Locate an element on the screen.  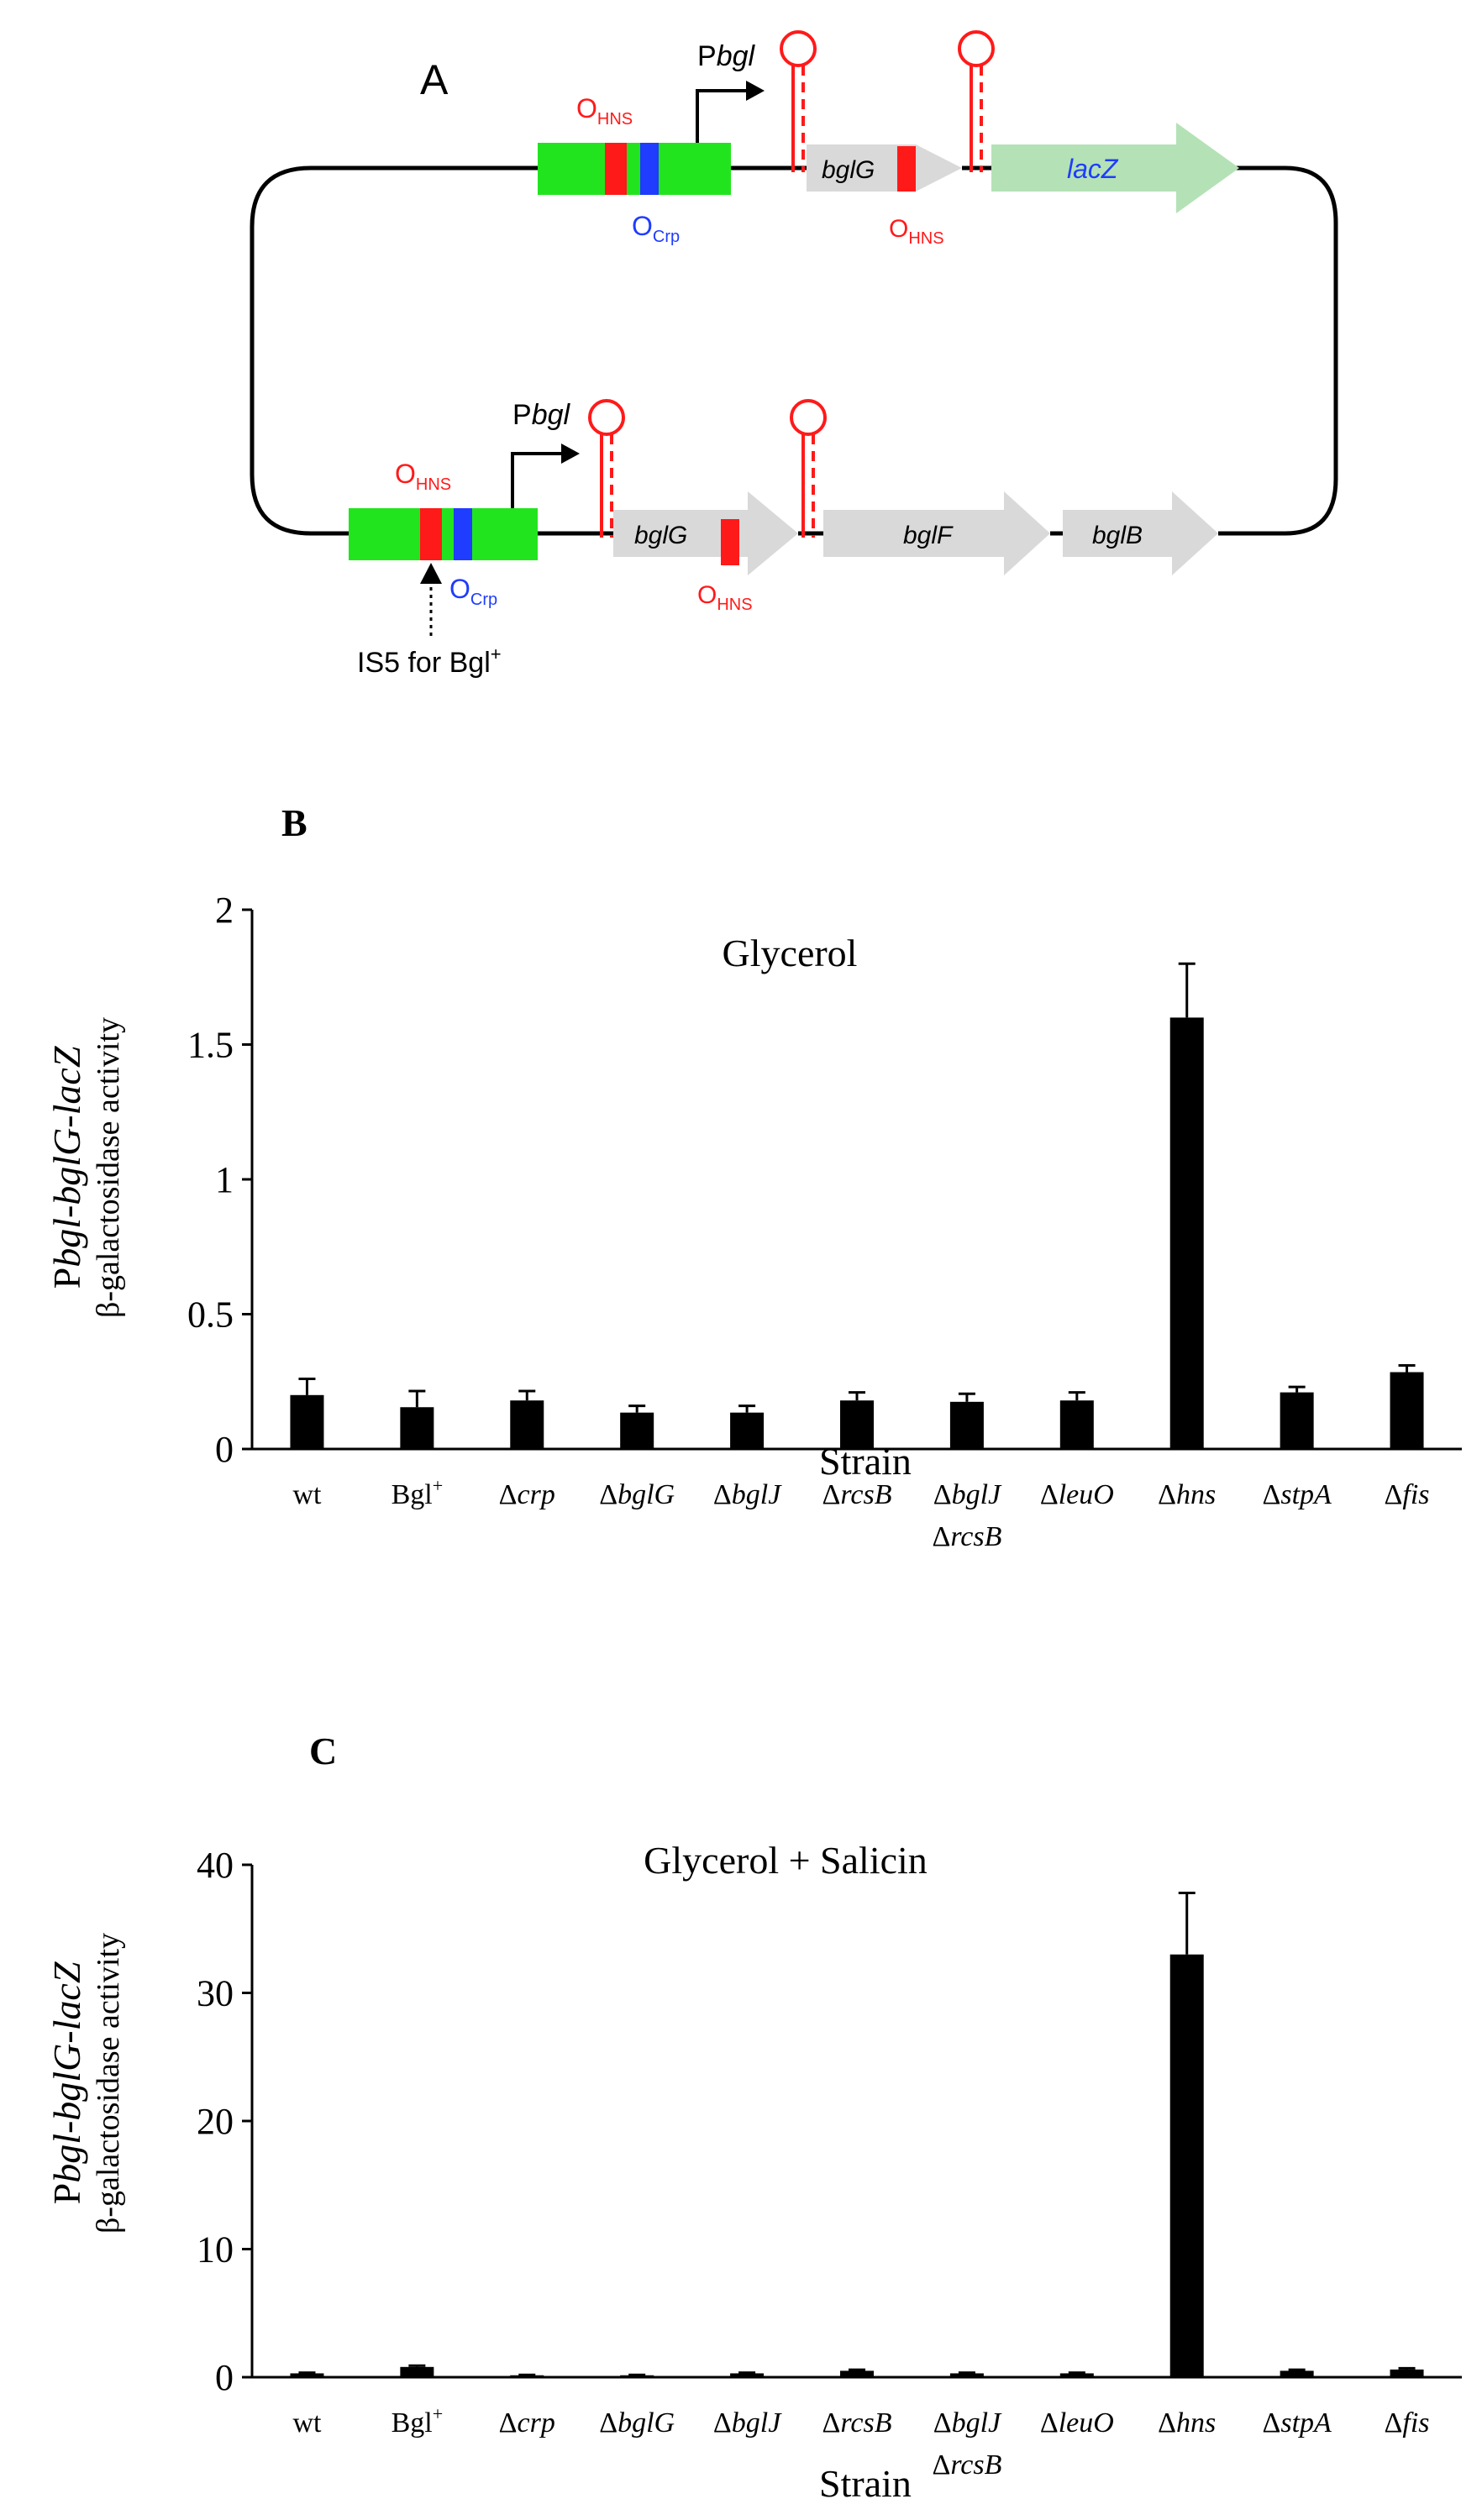
chart-c-ylabel: Pbgl-bglG-lacZ β-galactosidase activity is located at coordinates (85, 2083).